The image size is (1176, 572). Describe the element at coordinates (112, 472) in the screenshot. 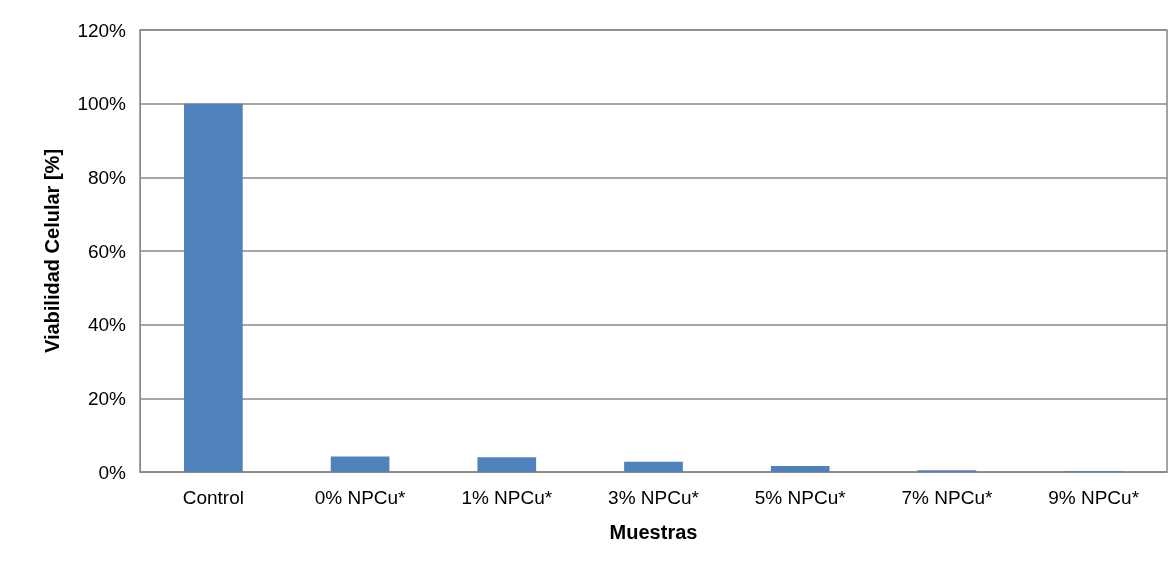

I see `y-tick-label: 0%` at that location.